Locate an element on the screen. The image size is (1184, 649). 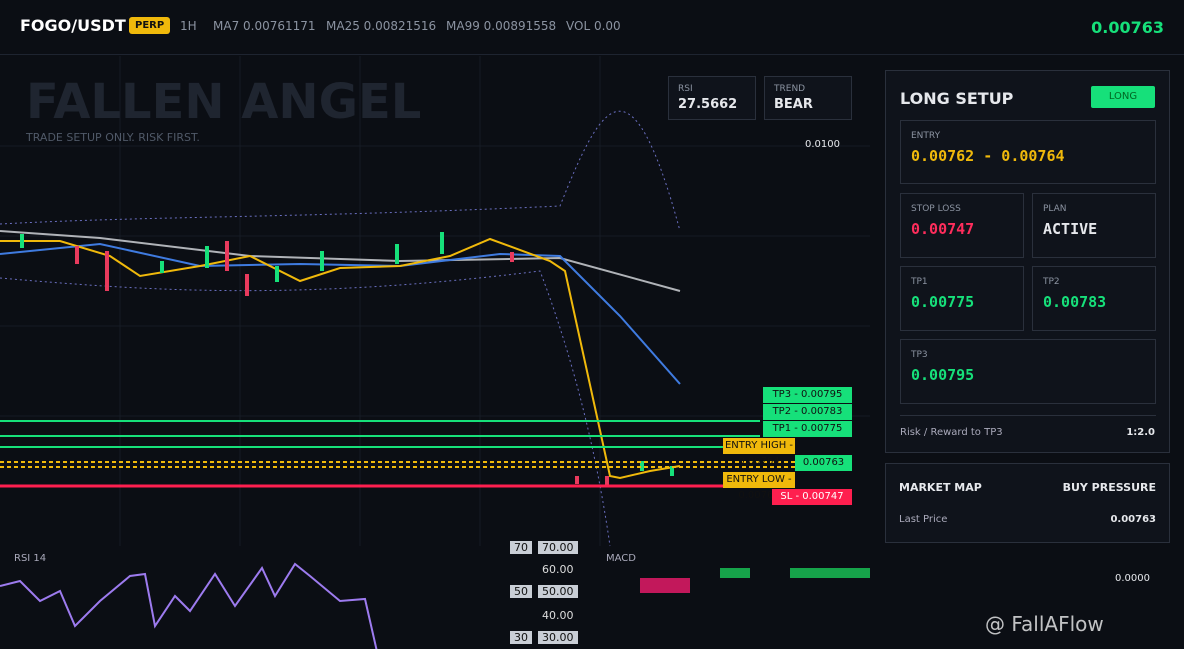
price: 0.00763 is located at coordinates (1127, 27).